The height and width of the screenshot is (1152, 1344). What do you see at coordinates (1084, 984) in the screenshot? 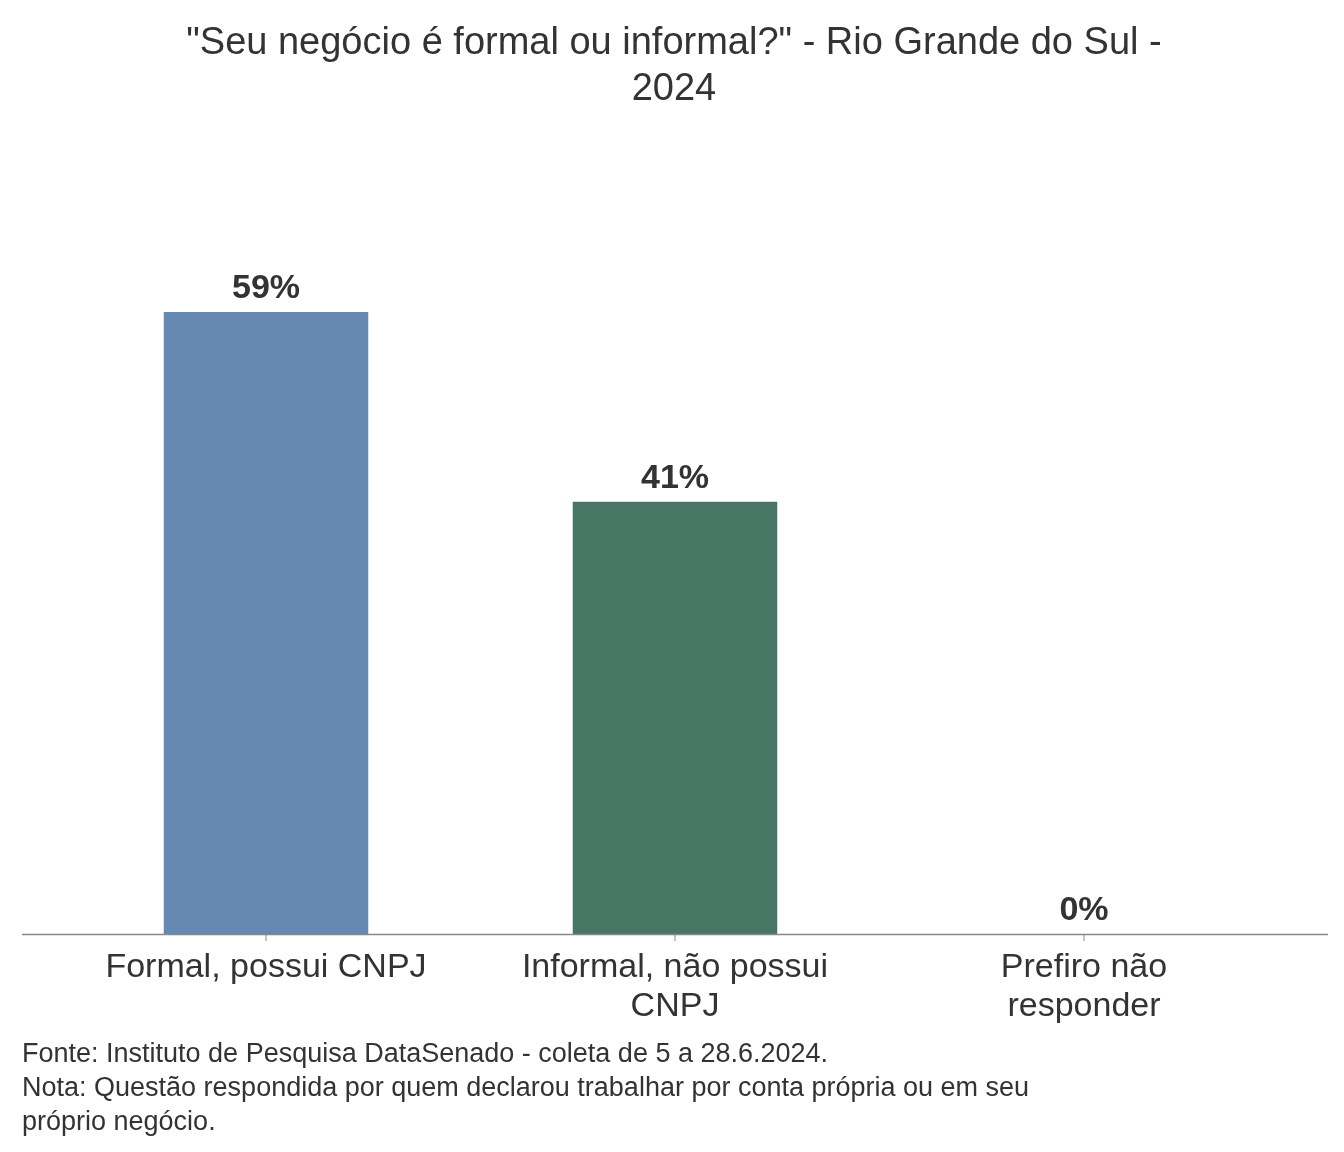
I see `x-tick-label: Prefiro não responder` at bounding box center [1084, 984].